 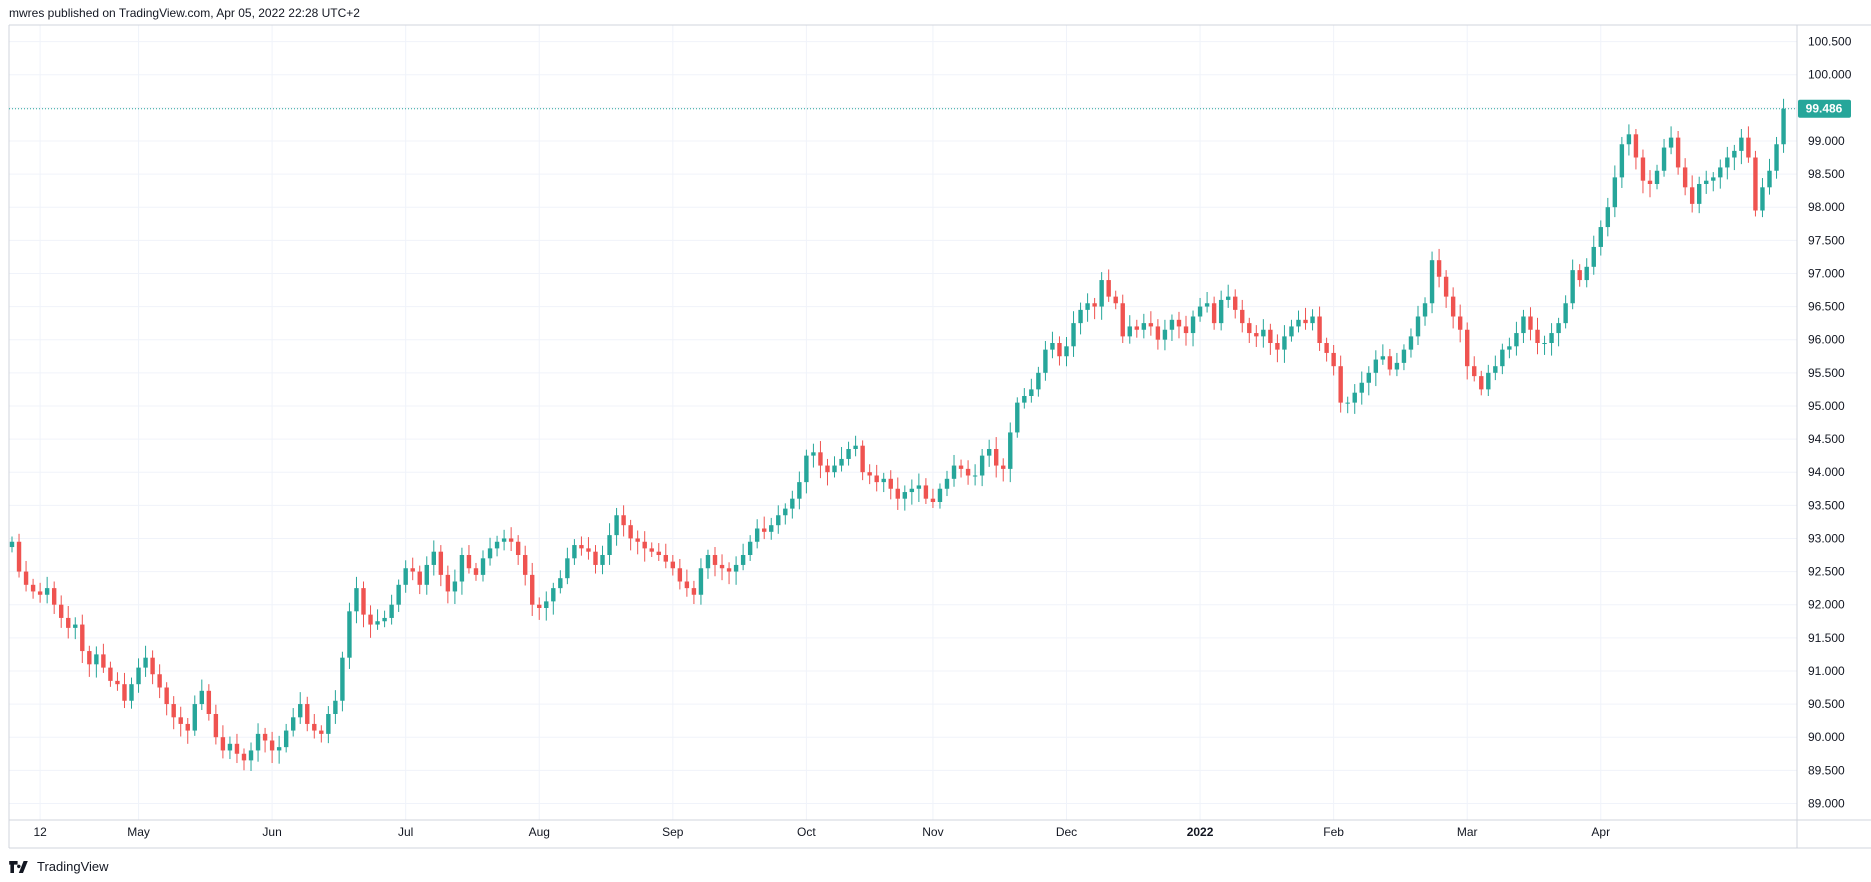 What do you see at coordinates (59, 866) in the screenshot?
I see `footer: TradingView` at bounding box center [59, 866].